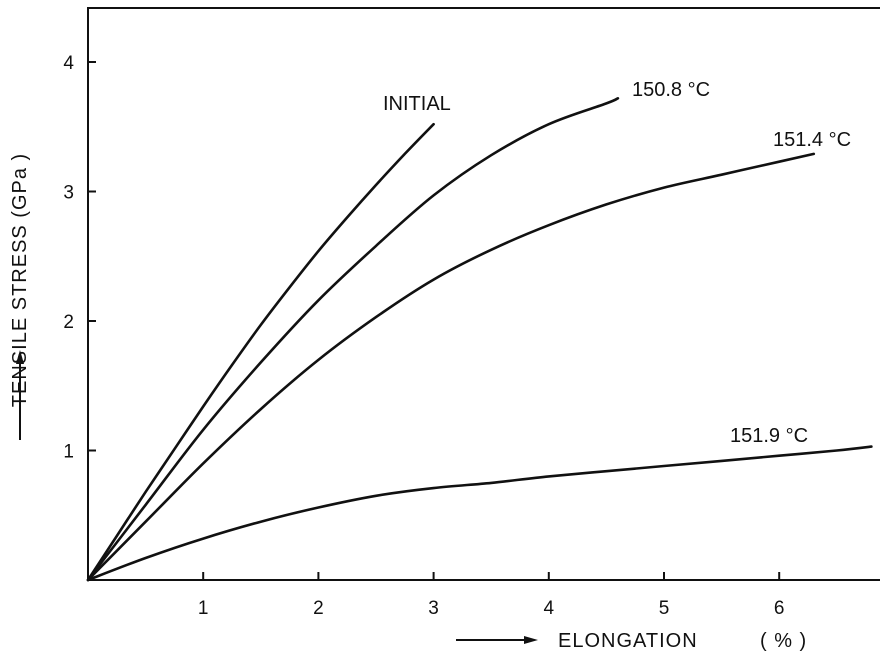 The height and width of the screenshot is (659, 883). I want to click on curve-label: 150.8 °C, so click(671, 90).